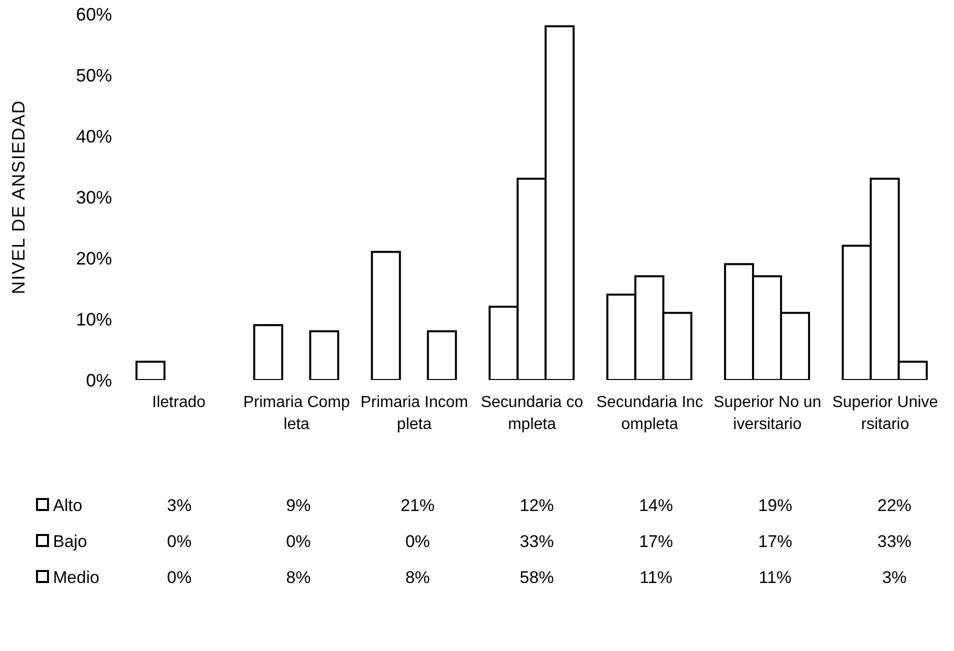  I want to click on x-tick-label: Primaria Incompleta, so click(414, 414).